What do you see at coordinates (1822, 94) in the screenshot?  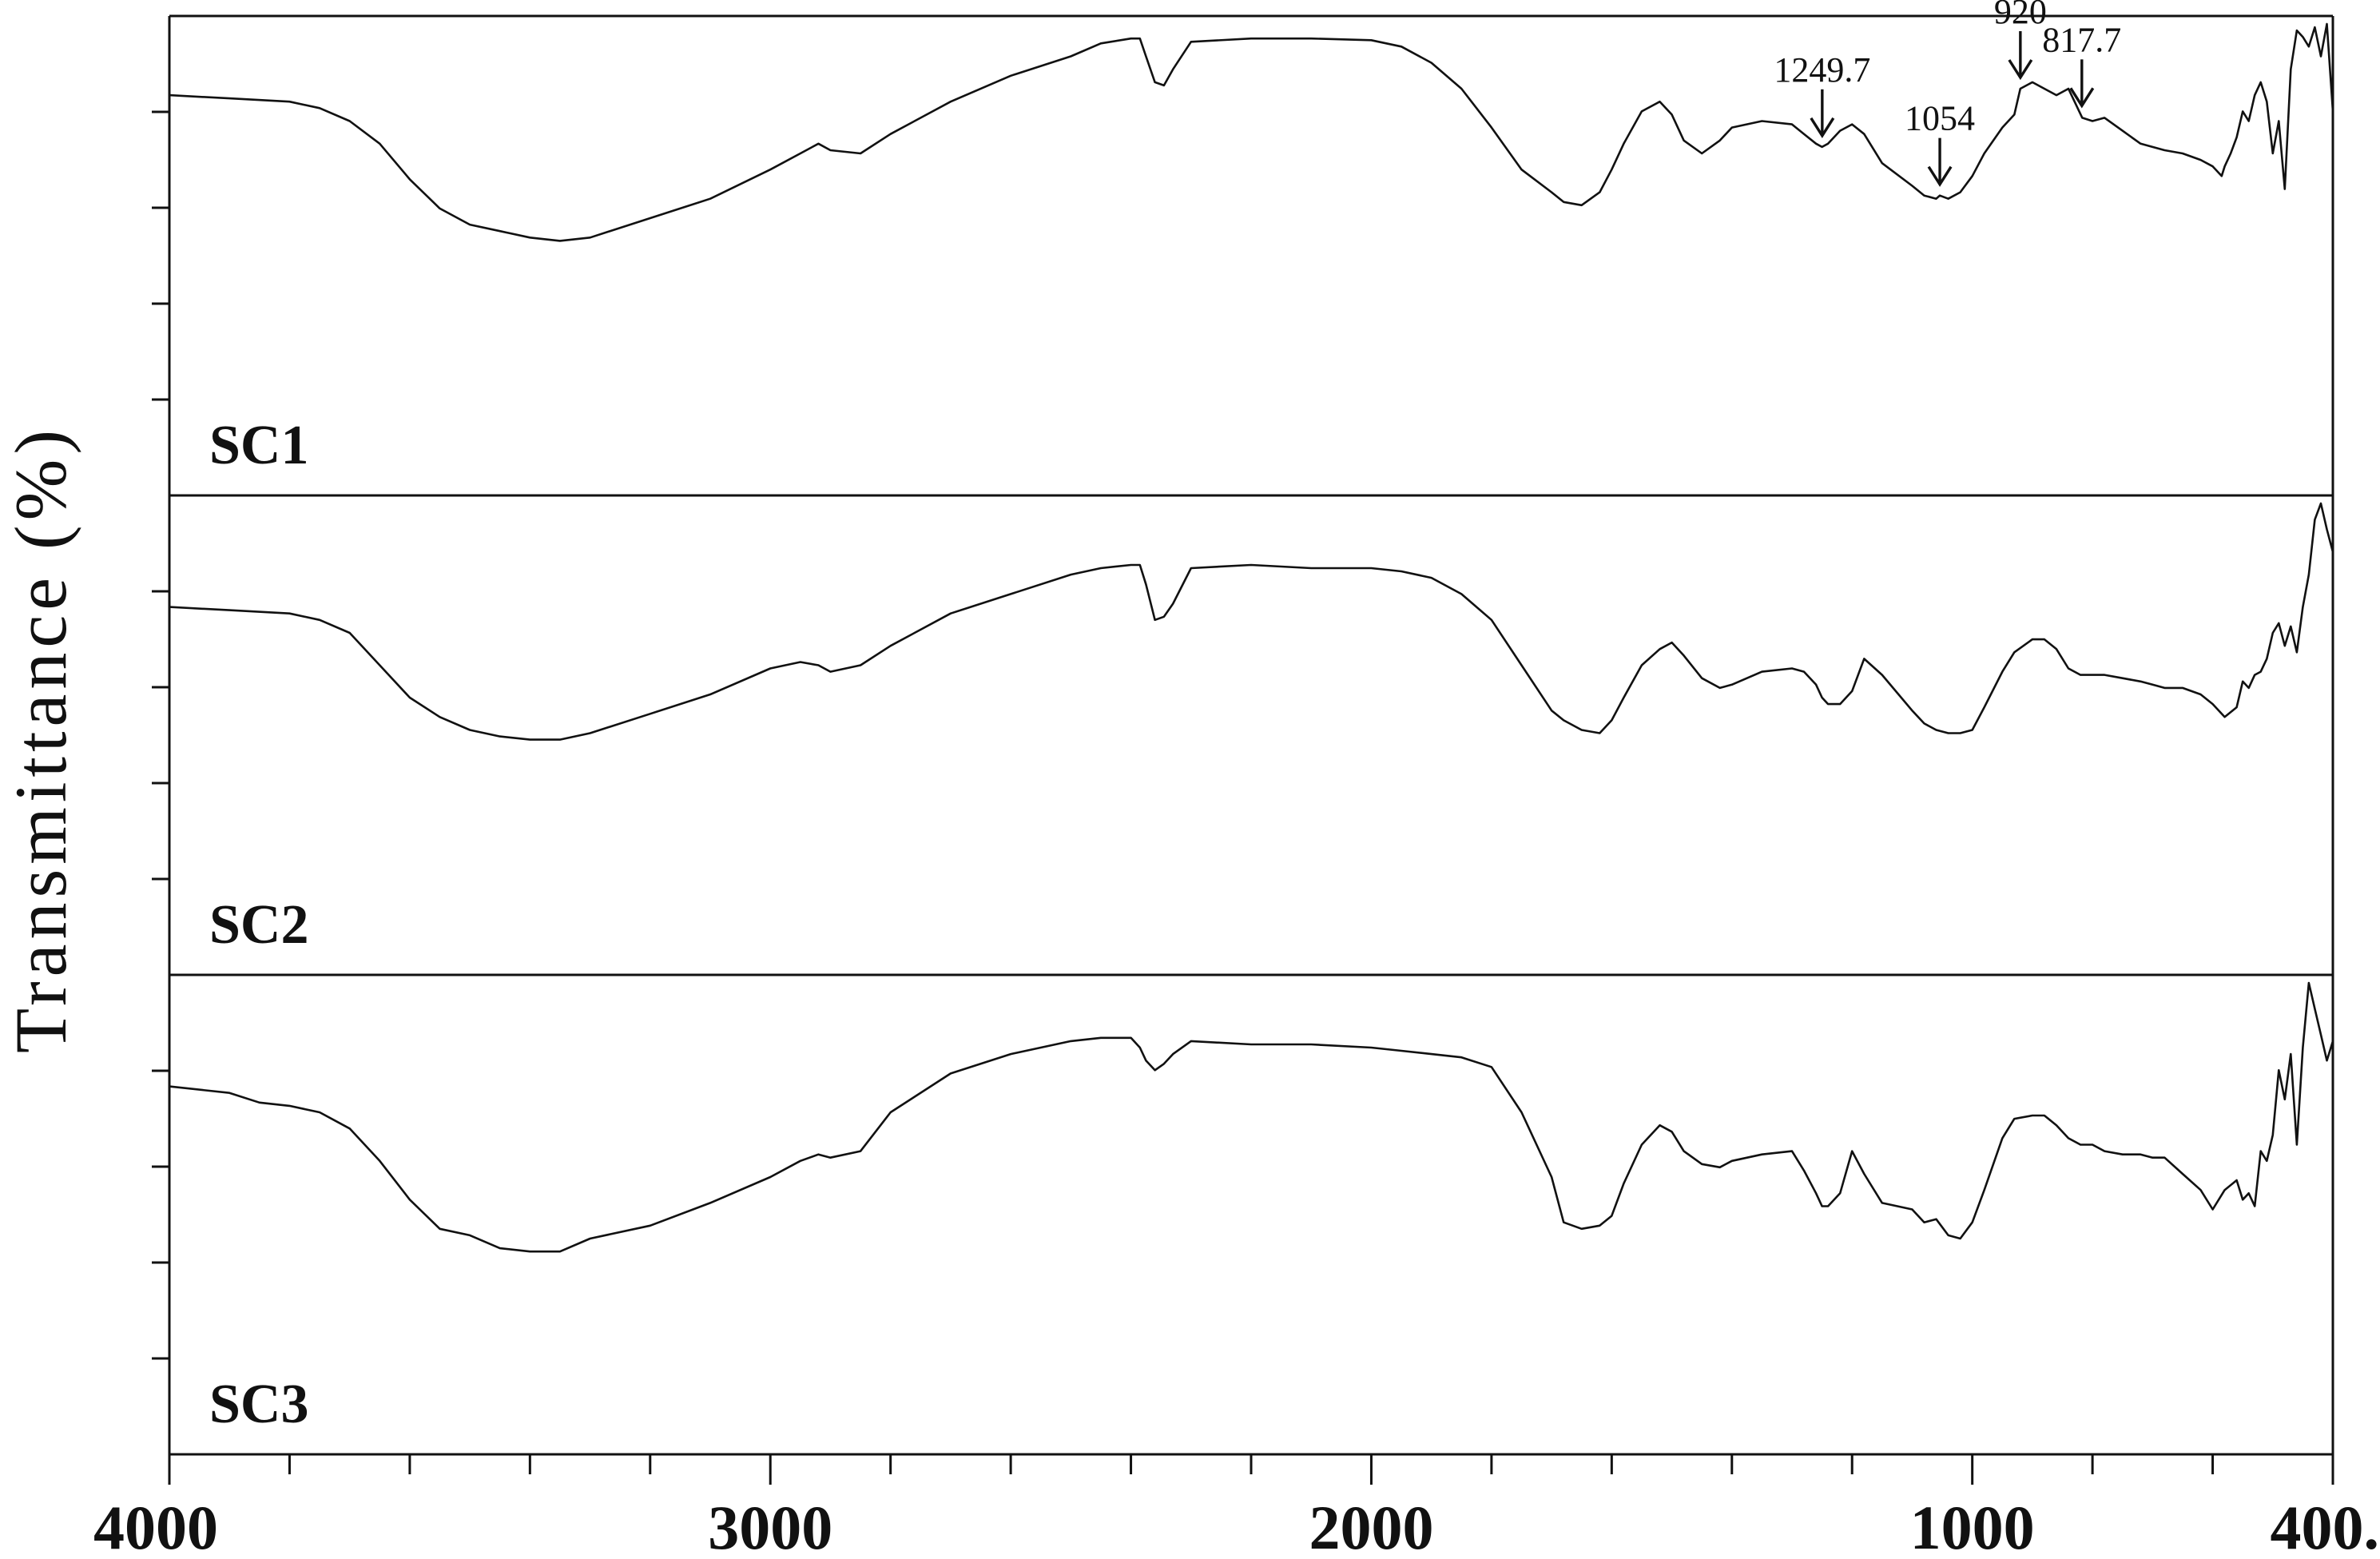 I see `annotation-1249-7: 1249.7` at bounding box center [1822, 94].